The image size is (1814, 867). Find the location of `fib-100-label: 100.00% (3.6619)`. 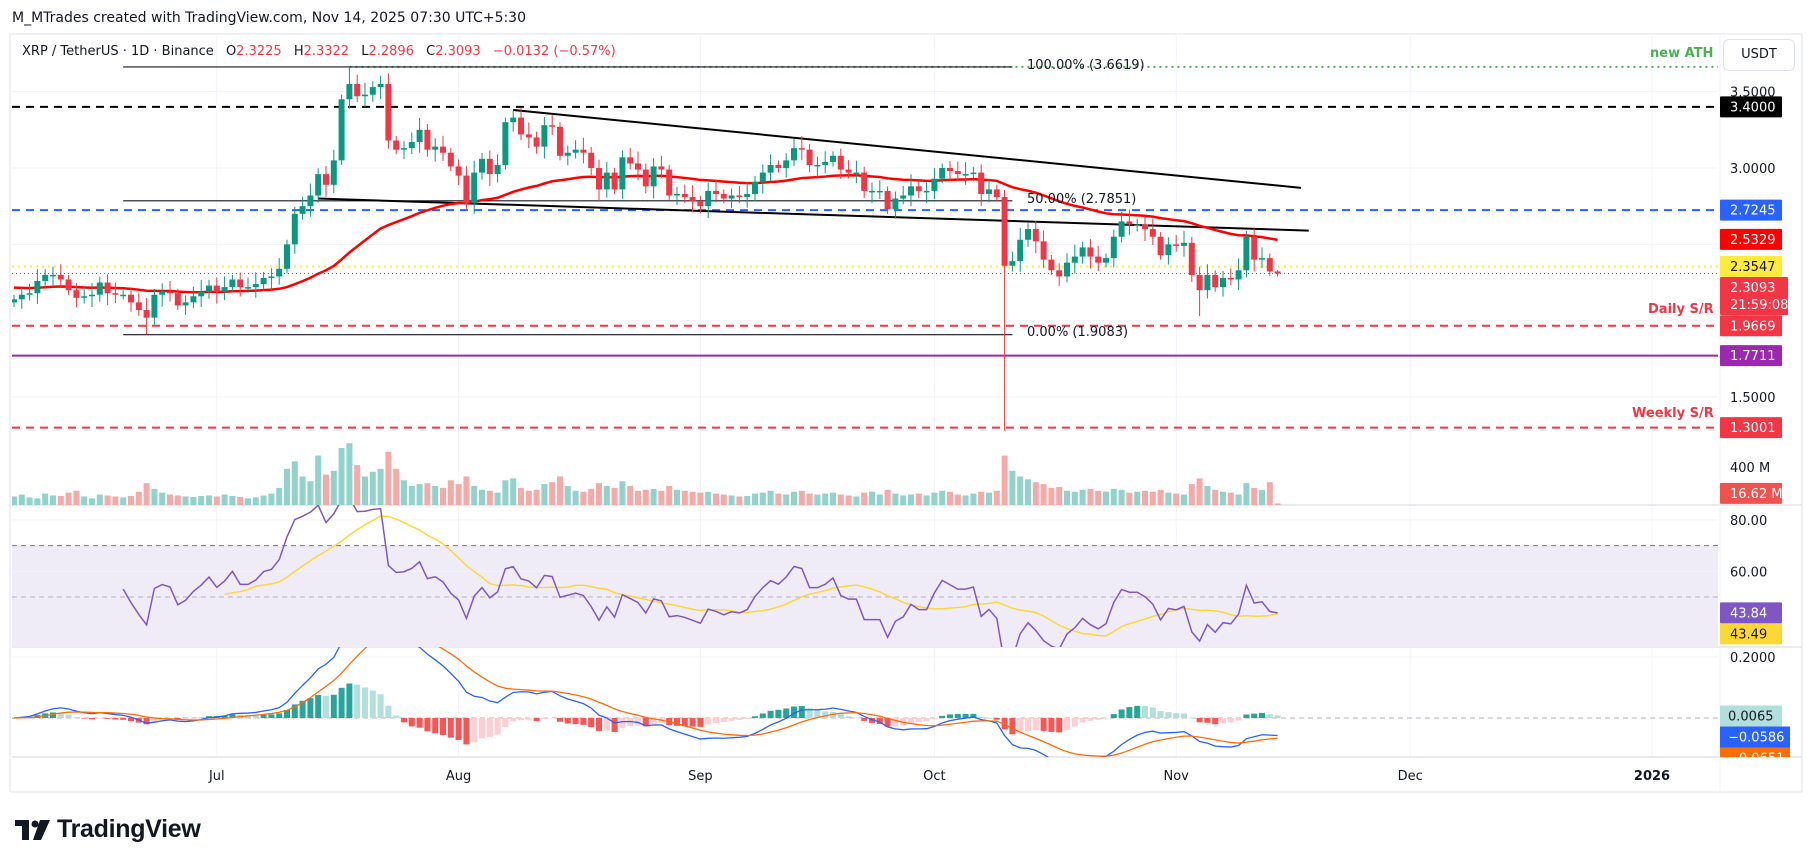

fib-100-label: 100.00% (3.6619) is located at coordinates (1086, 65).